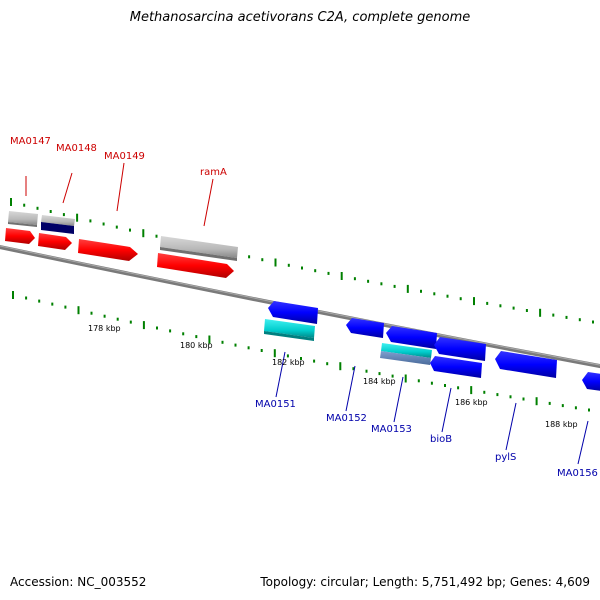 This screenshot has width=600, height=600. I want to click on gene-label-ma0151: MA0151, so click(275, 404).